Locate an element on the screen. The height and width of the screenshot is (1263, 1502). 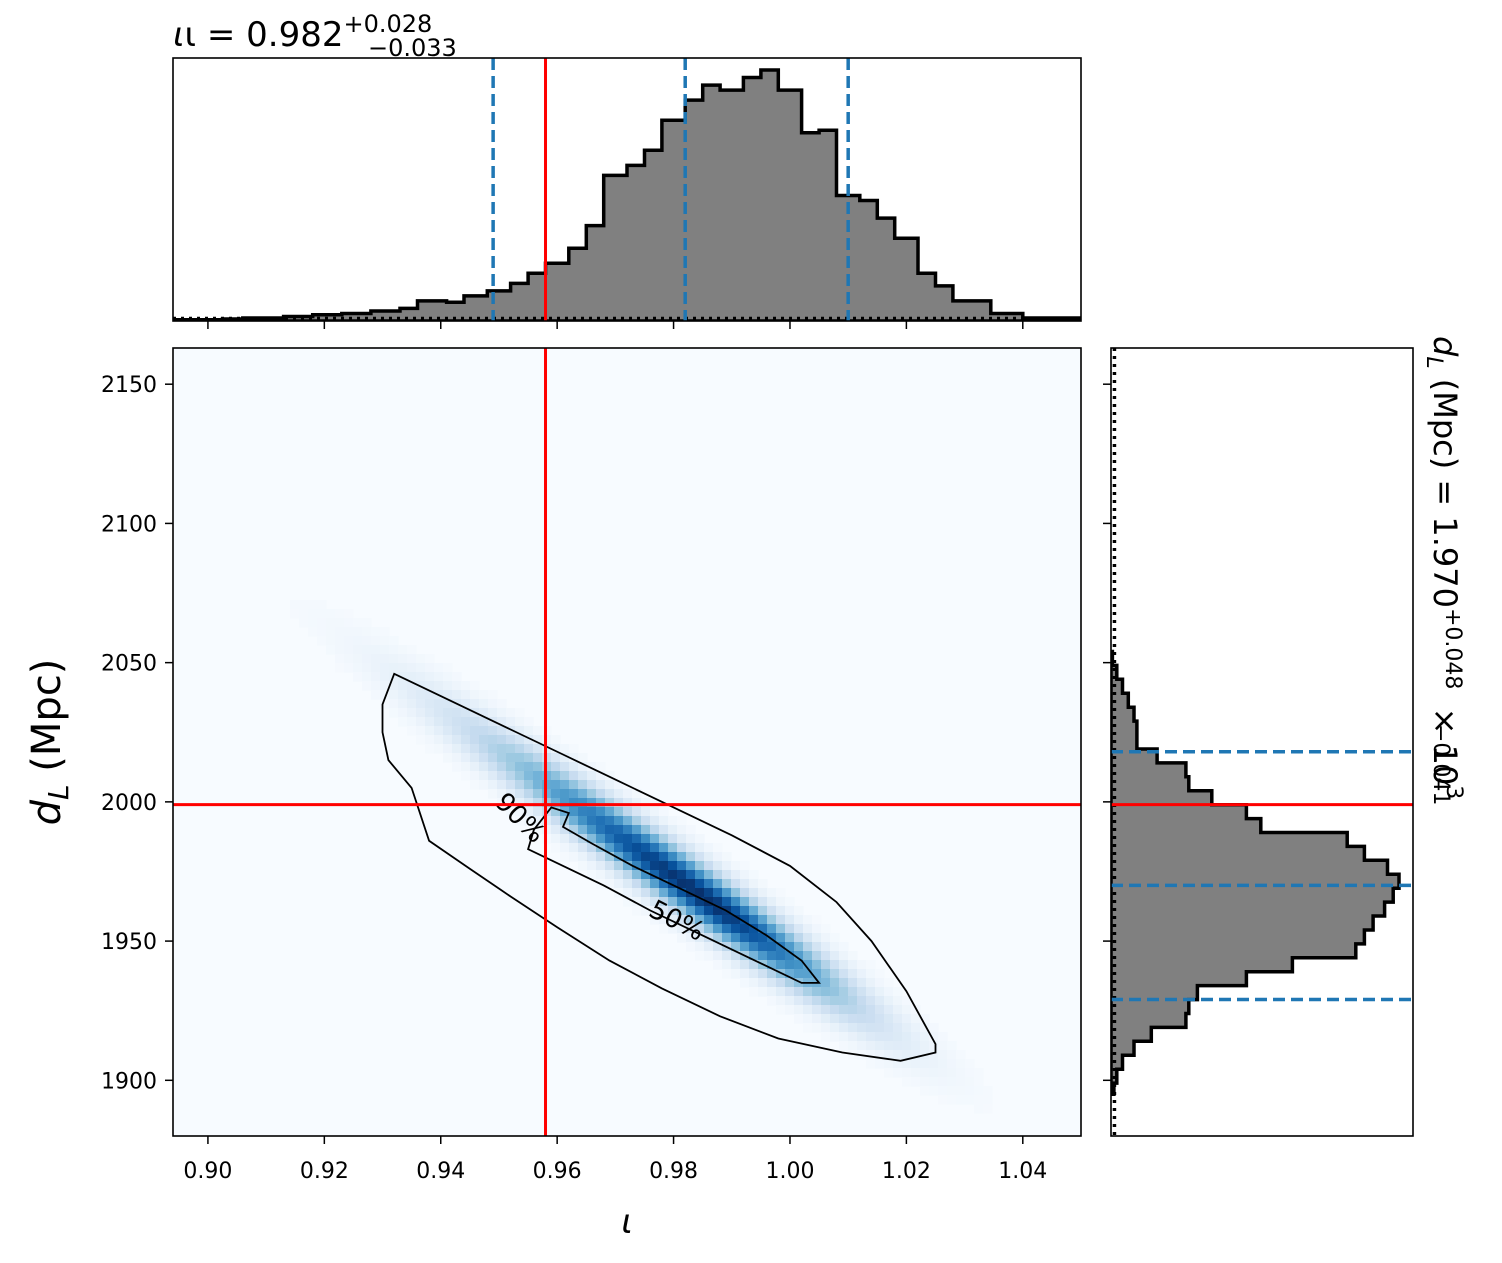
y-axis-label-sub: L is located at coordinates (58, 792).